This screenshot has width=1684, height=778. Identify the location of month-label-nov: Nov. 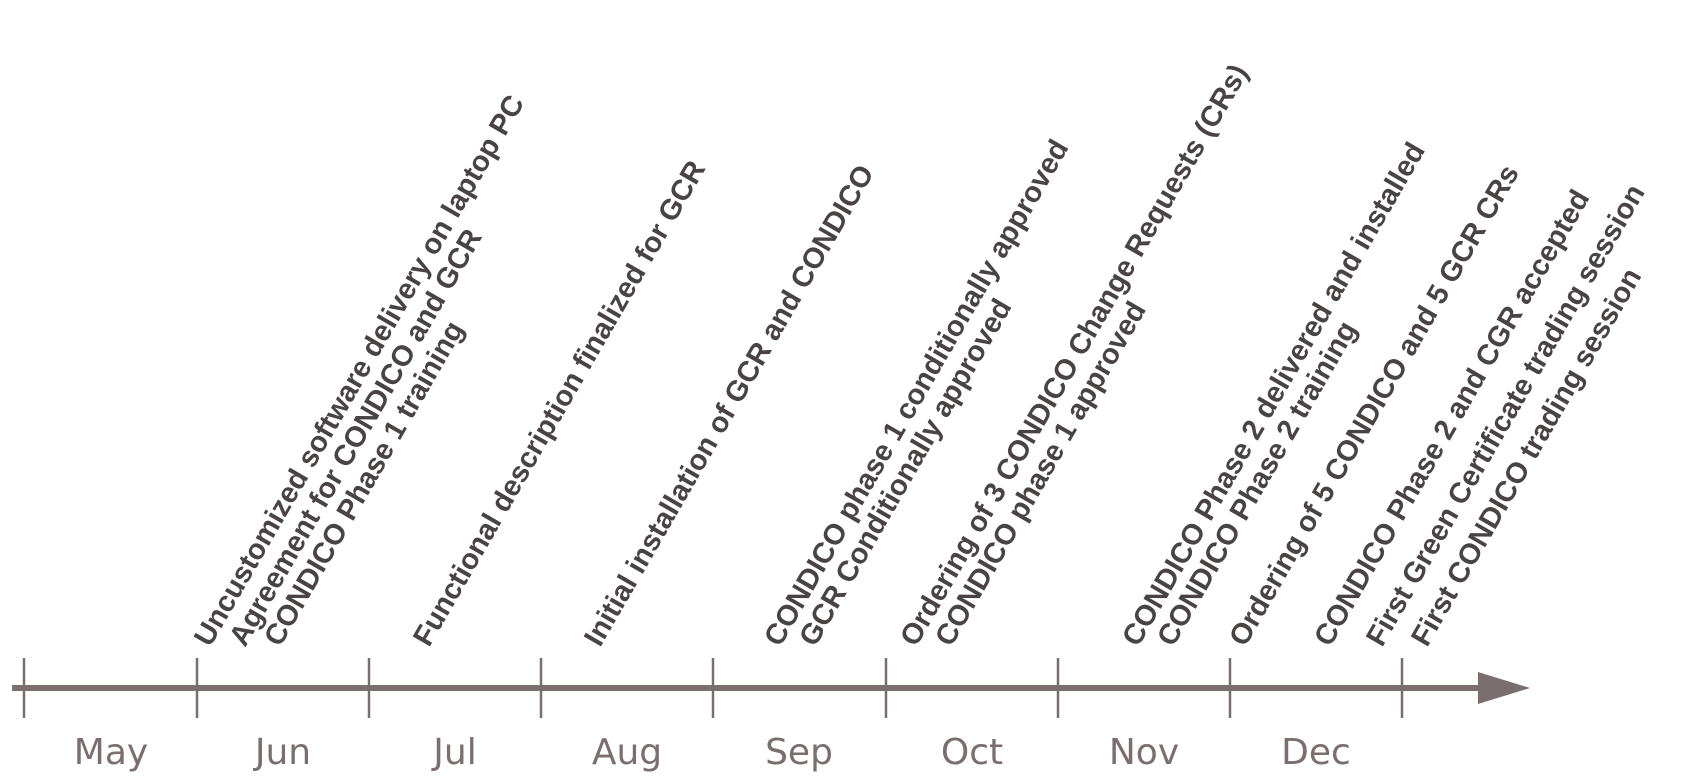
(1144, 752).